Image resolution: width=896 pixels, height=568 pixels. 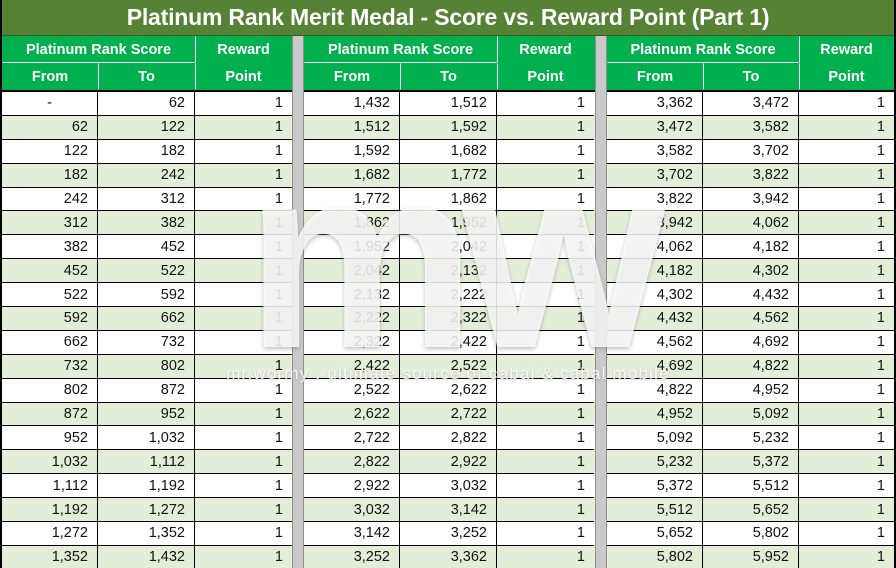 I want to click on table-cell-to: 1,432, so click(x=146, y=556).